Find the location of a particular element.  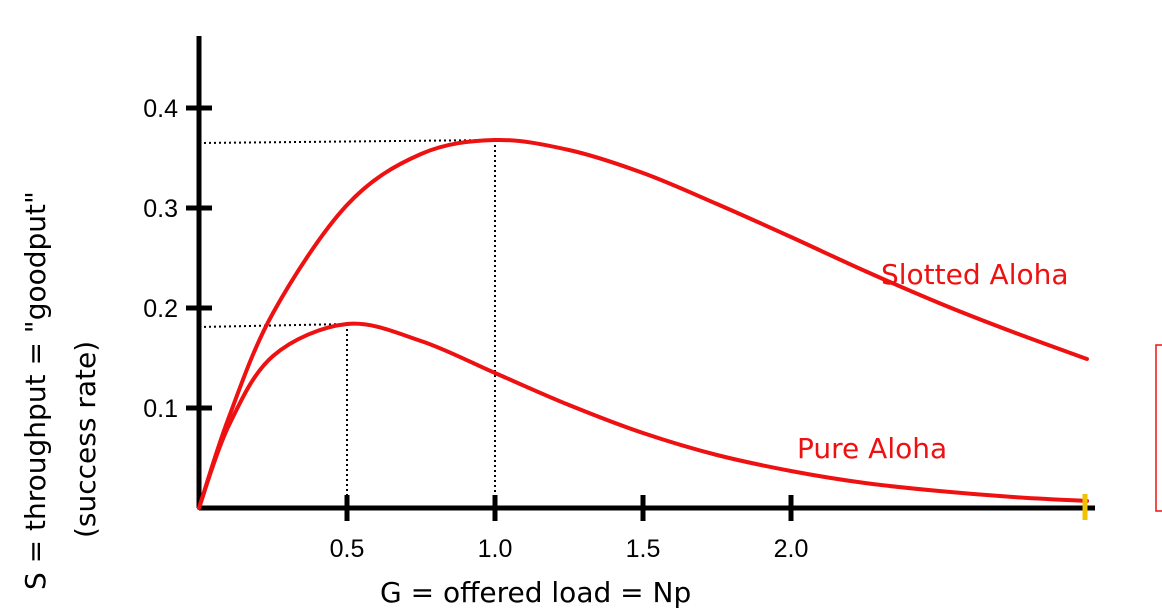

y-axis-title-line1: S = throughput = "goodput" is located at coordinates (35, 390).